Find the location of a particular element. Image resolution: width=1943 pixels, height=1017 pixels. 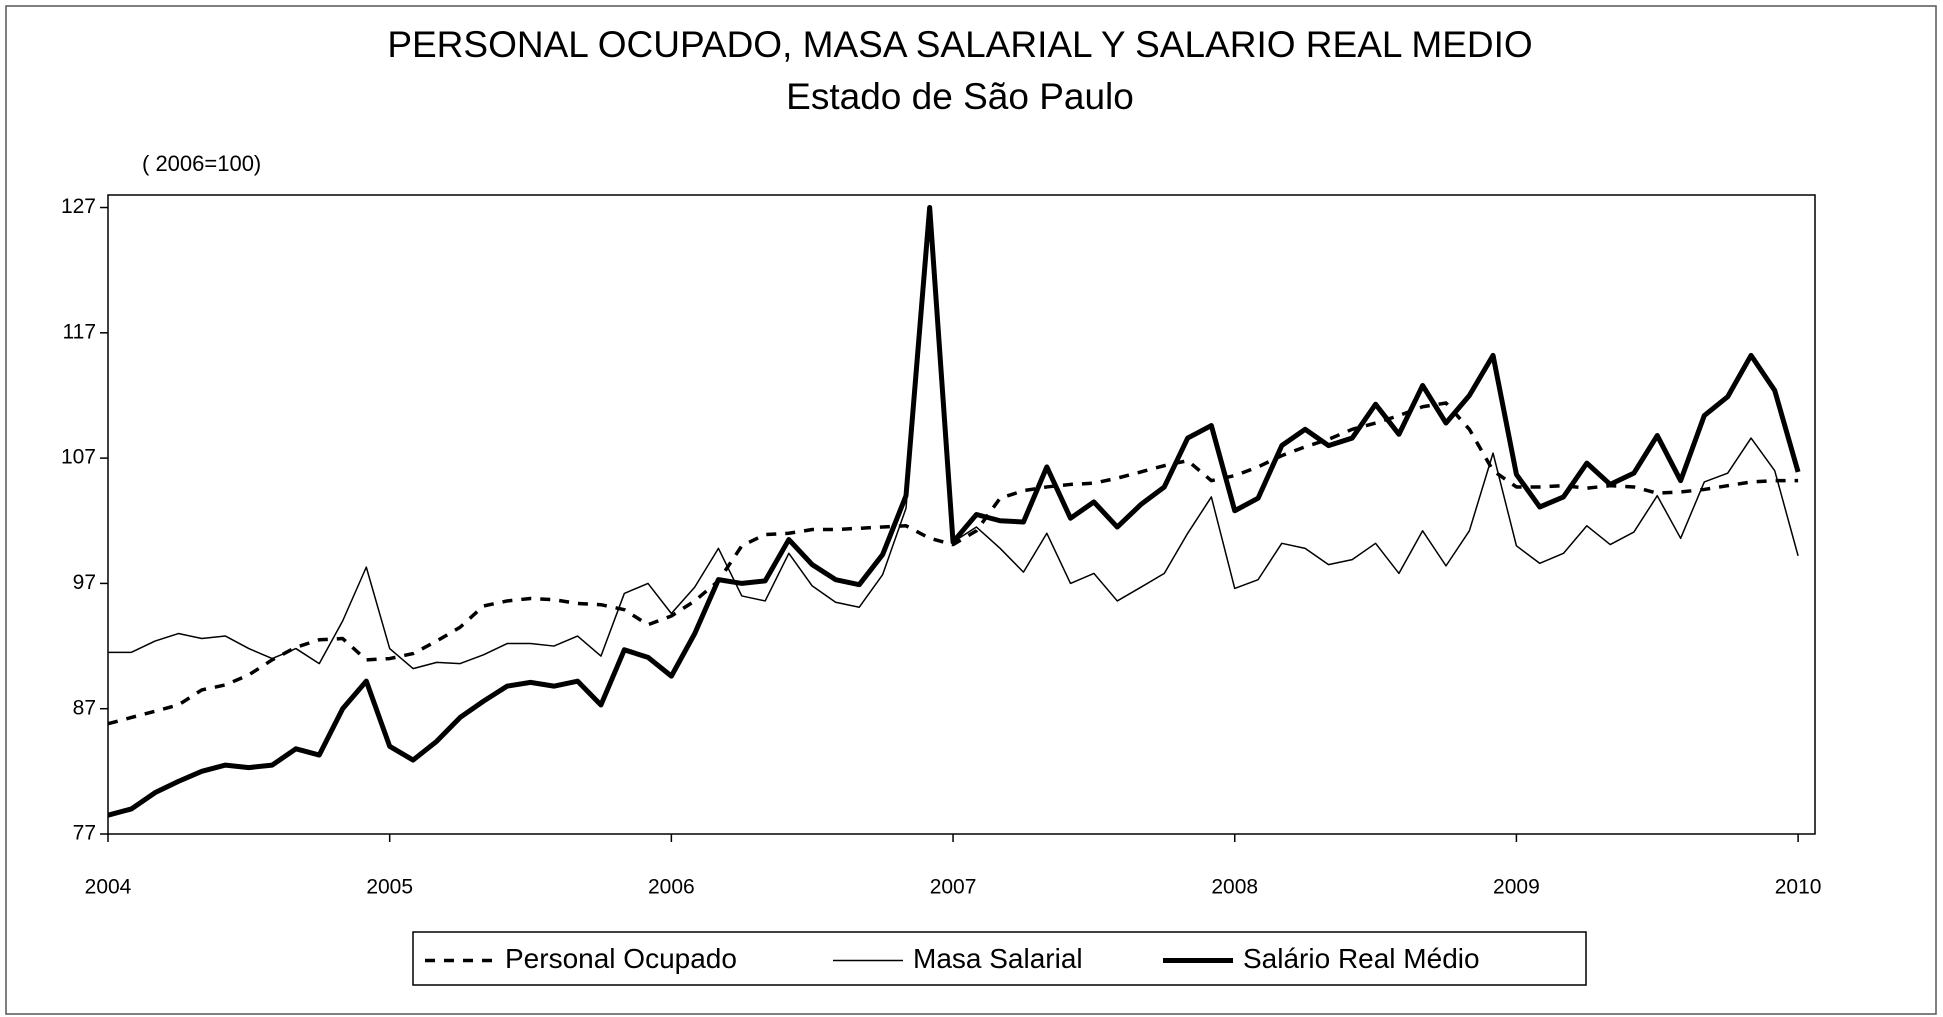

y-tick-label: 97 is located at coordinates (84, 582).